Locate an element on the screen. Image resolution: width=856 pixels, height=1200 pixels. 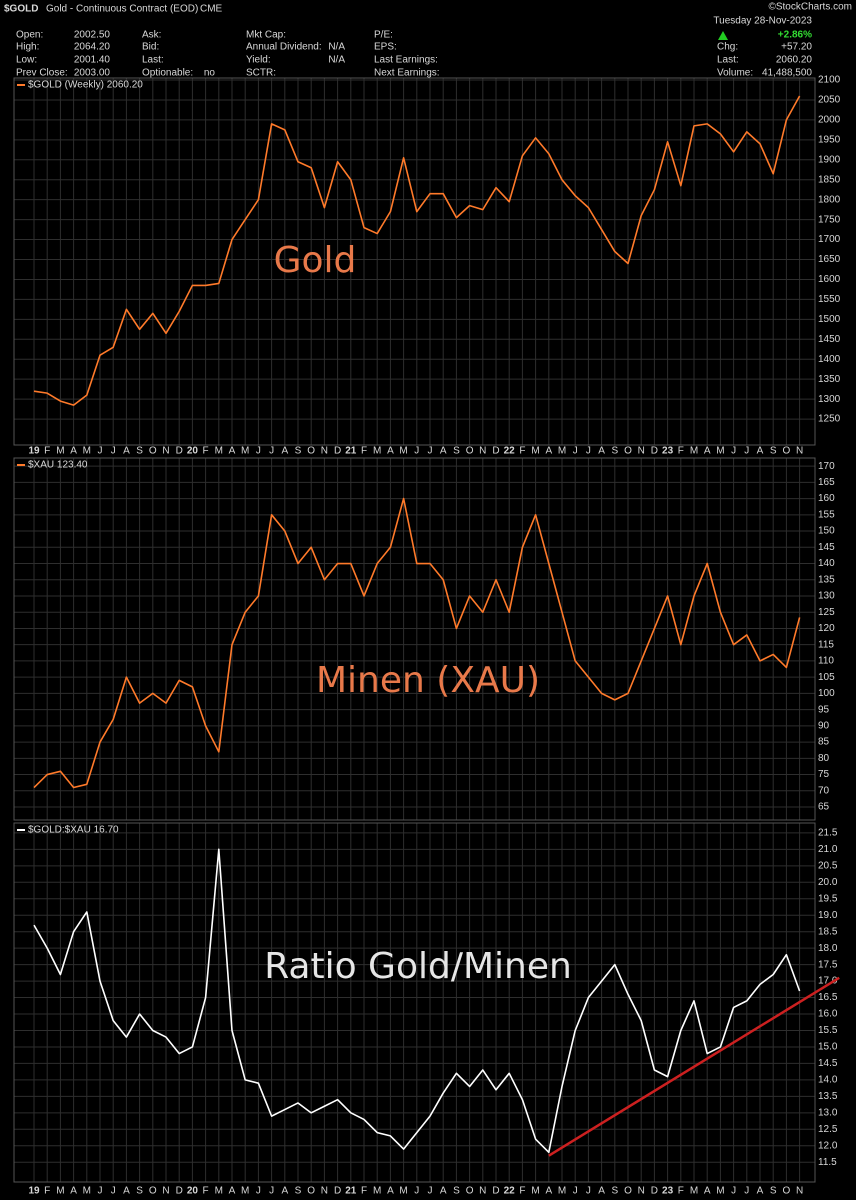
y-tick-label: 170 is located at coordinates (826, 466).